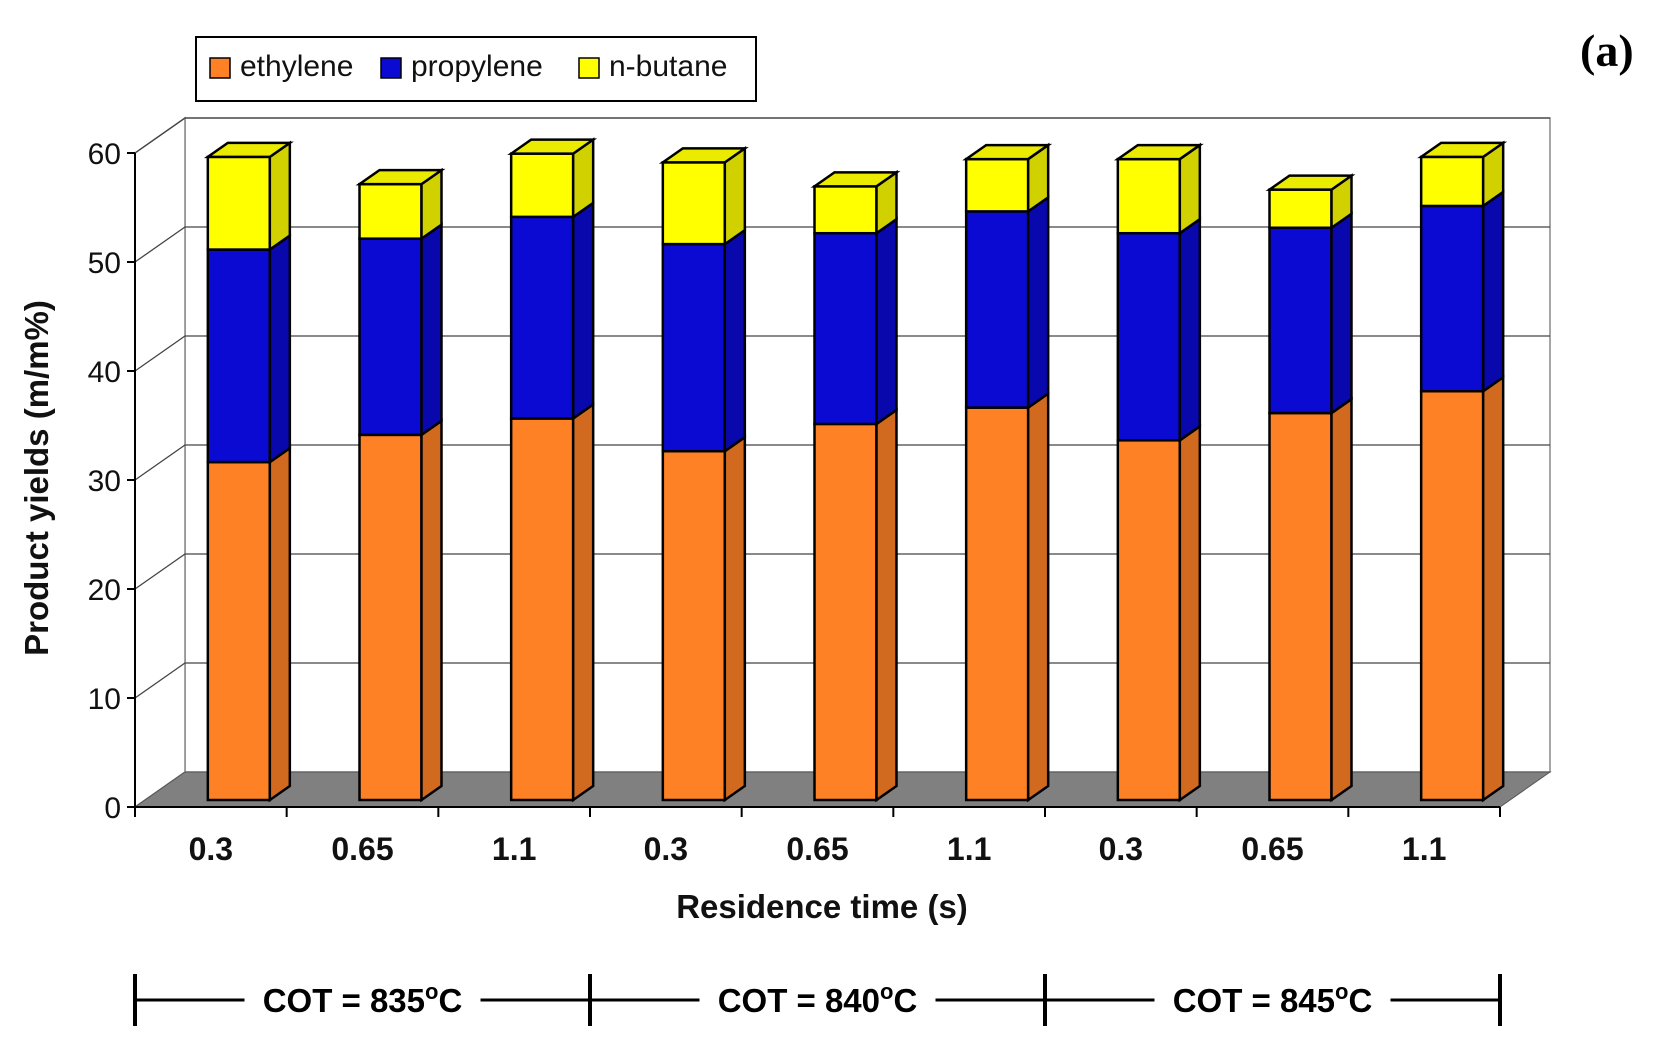 This screenshot has width=1670, height=1050. What do you see at coordinates (104, 372) in the screenshot?
I see `y-tick-label: 40` at bounding box center [104, 372].